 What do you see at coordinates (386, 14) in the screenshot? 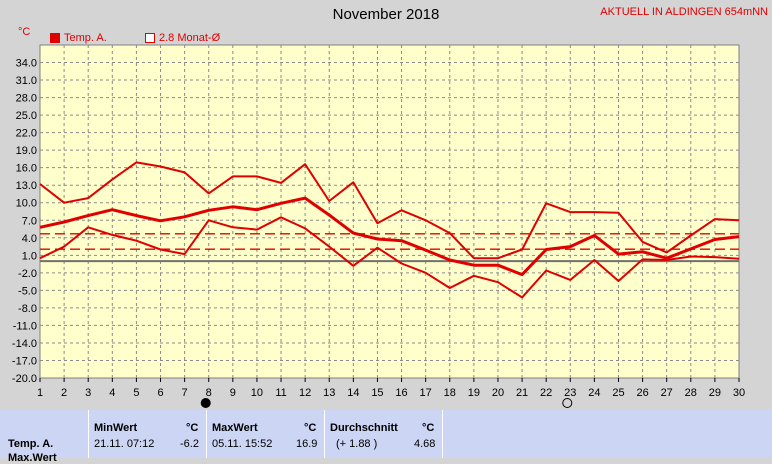
I see `chart-title: November 2018` at bounding box center [386, 14].